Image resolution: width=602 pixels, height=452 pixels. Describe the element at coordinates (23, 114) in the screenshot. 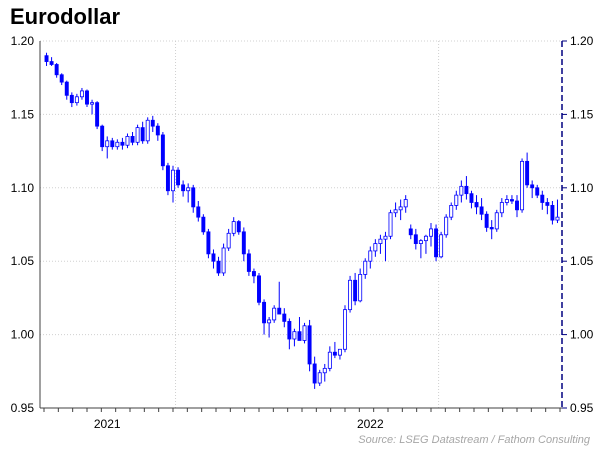

I see `y-tick-label-left: 1.15` at that location.